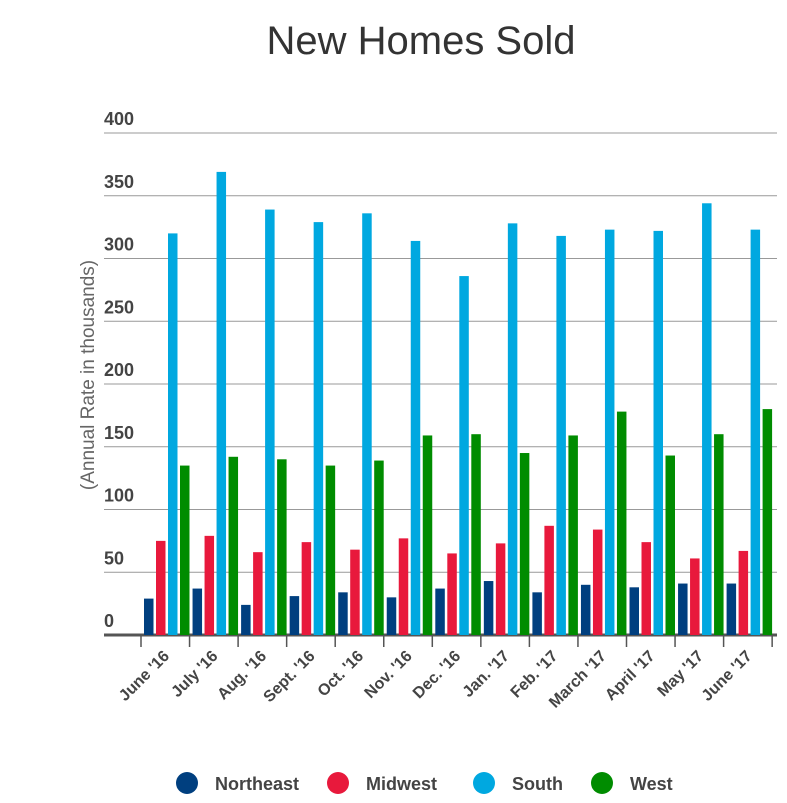 This screenshot has width=787, height=803. Describe the element at coordinates (290, 677) in the screenshot. I see `x-tick-label: Sept. '16` at that location.